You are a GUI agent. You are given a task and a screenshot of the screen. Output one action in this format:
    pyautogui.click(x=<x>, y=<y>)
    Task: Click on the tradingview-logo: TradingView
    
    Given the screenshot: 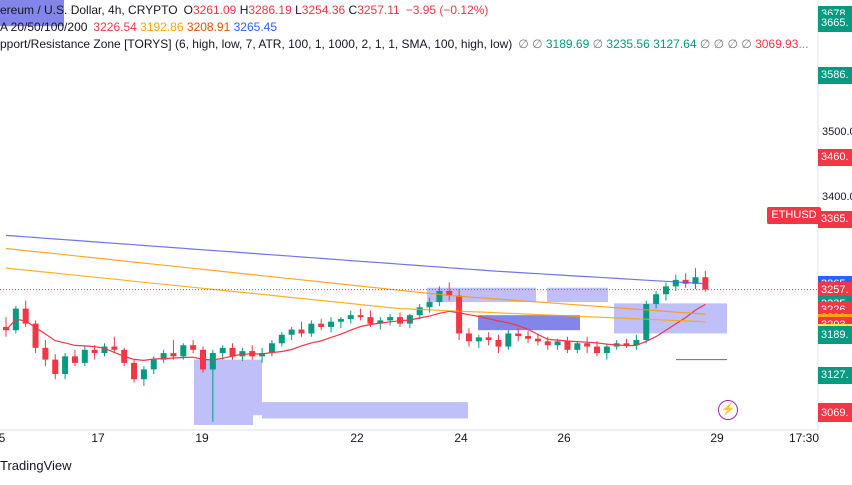 What is the action you would take?
    pyautogui.click(x=36, y=465)
    